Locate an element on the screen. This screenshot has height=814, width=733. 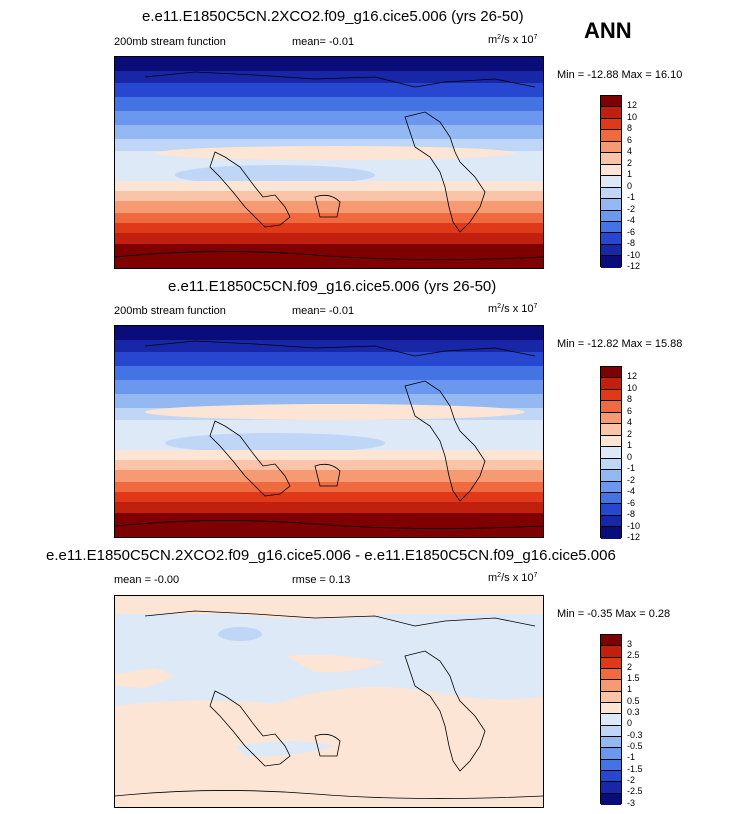
panel1-units-label: m2/s x 107 is located at coordinates (513, 40).